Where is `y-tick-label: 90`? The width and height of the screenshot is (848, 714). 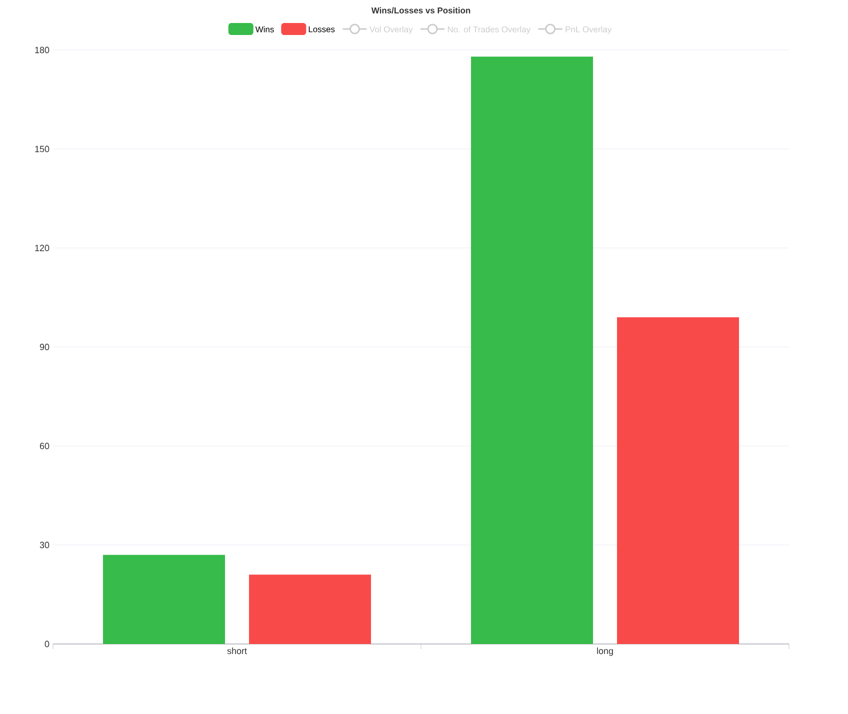
y-tick-label: 90 is located at coordinates (45, 347).